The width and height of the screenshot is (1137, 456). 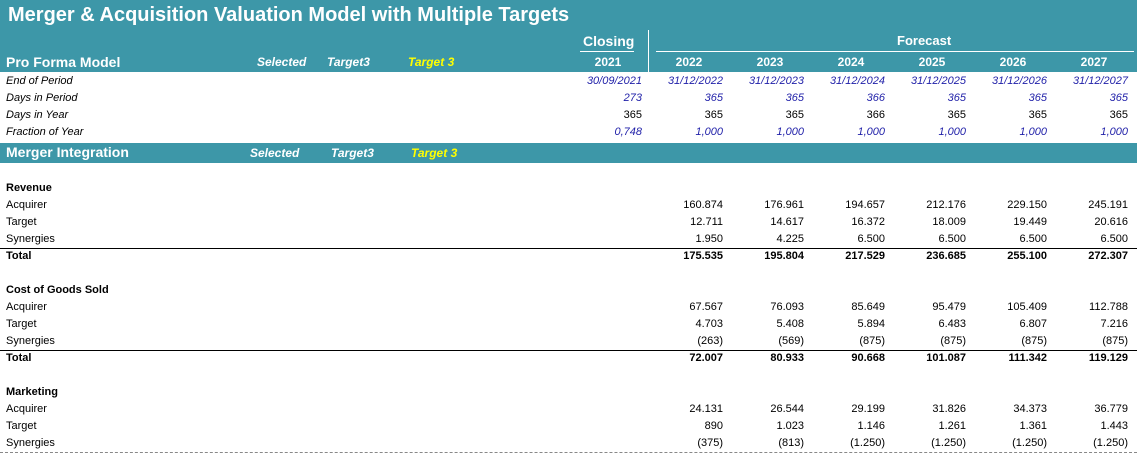 I want to click on total-value: 195.804, so click(x=784, y=256).